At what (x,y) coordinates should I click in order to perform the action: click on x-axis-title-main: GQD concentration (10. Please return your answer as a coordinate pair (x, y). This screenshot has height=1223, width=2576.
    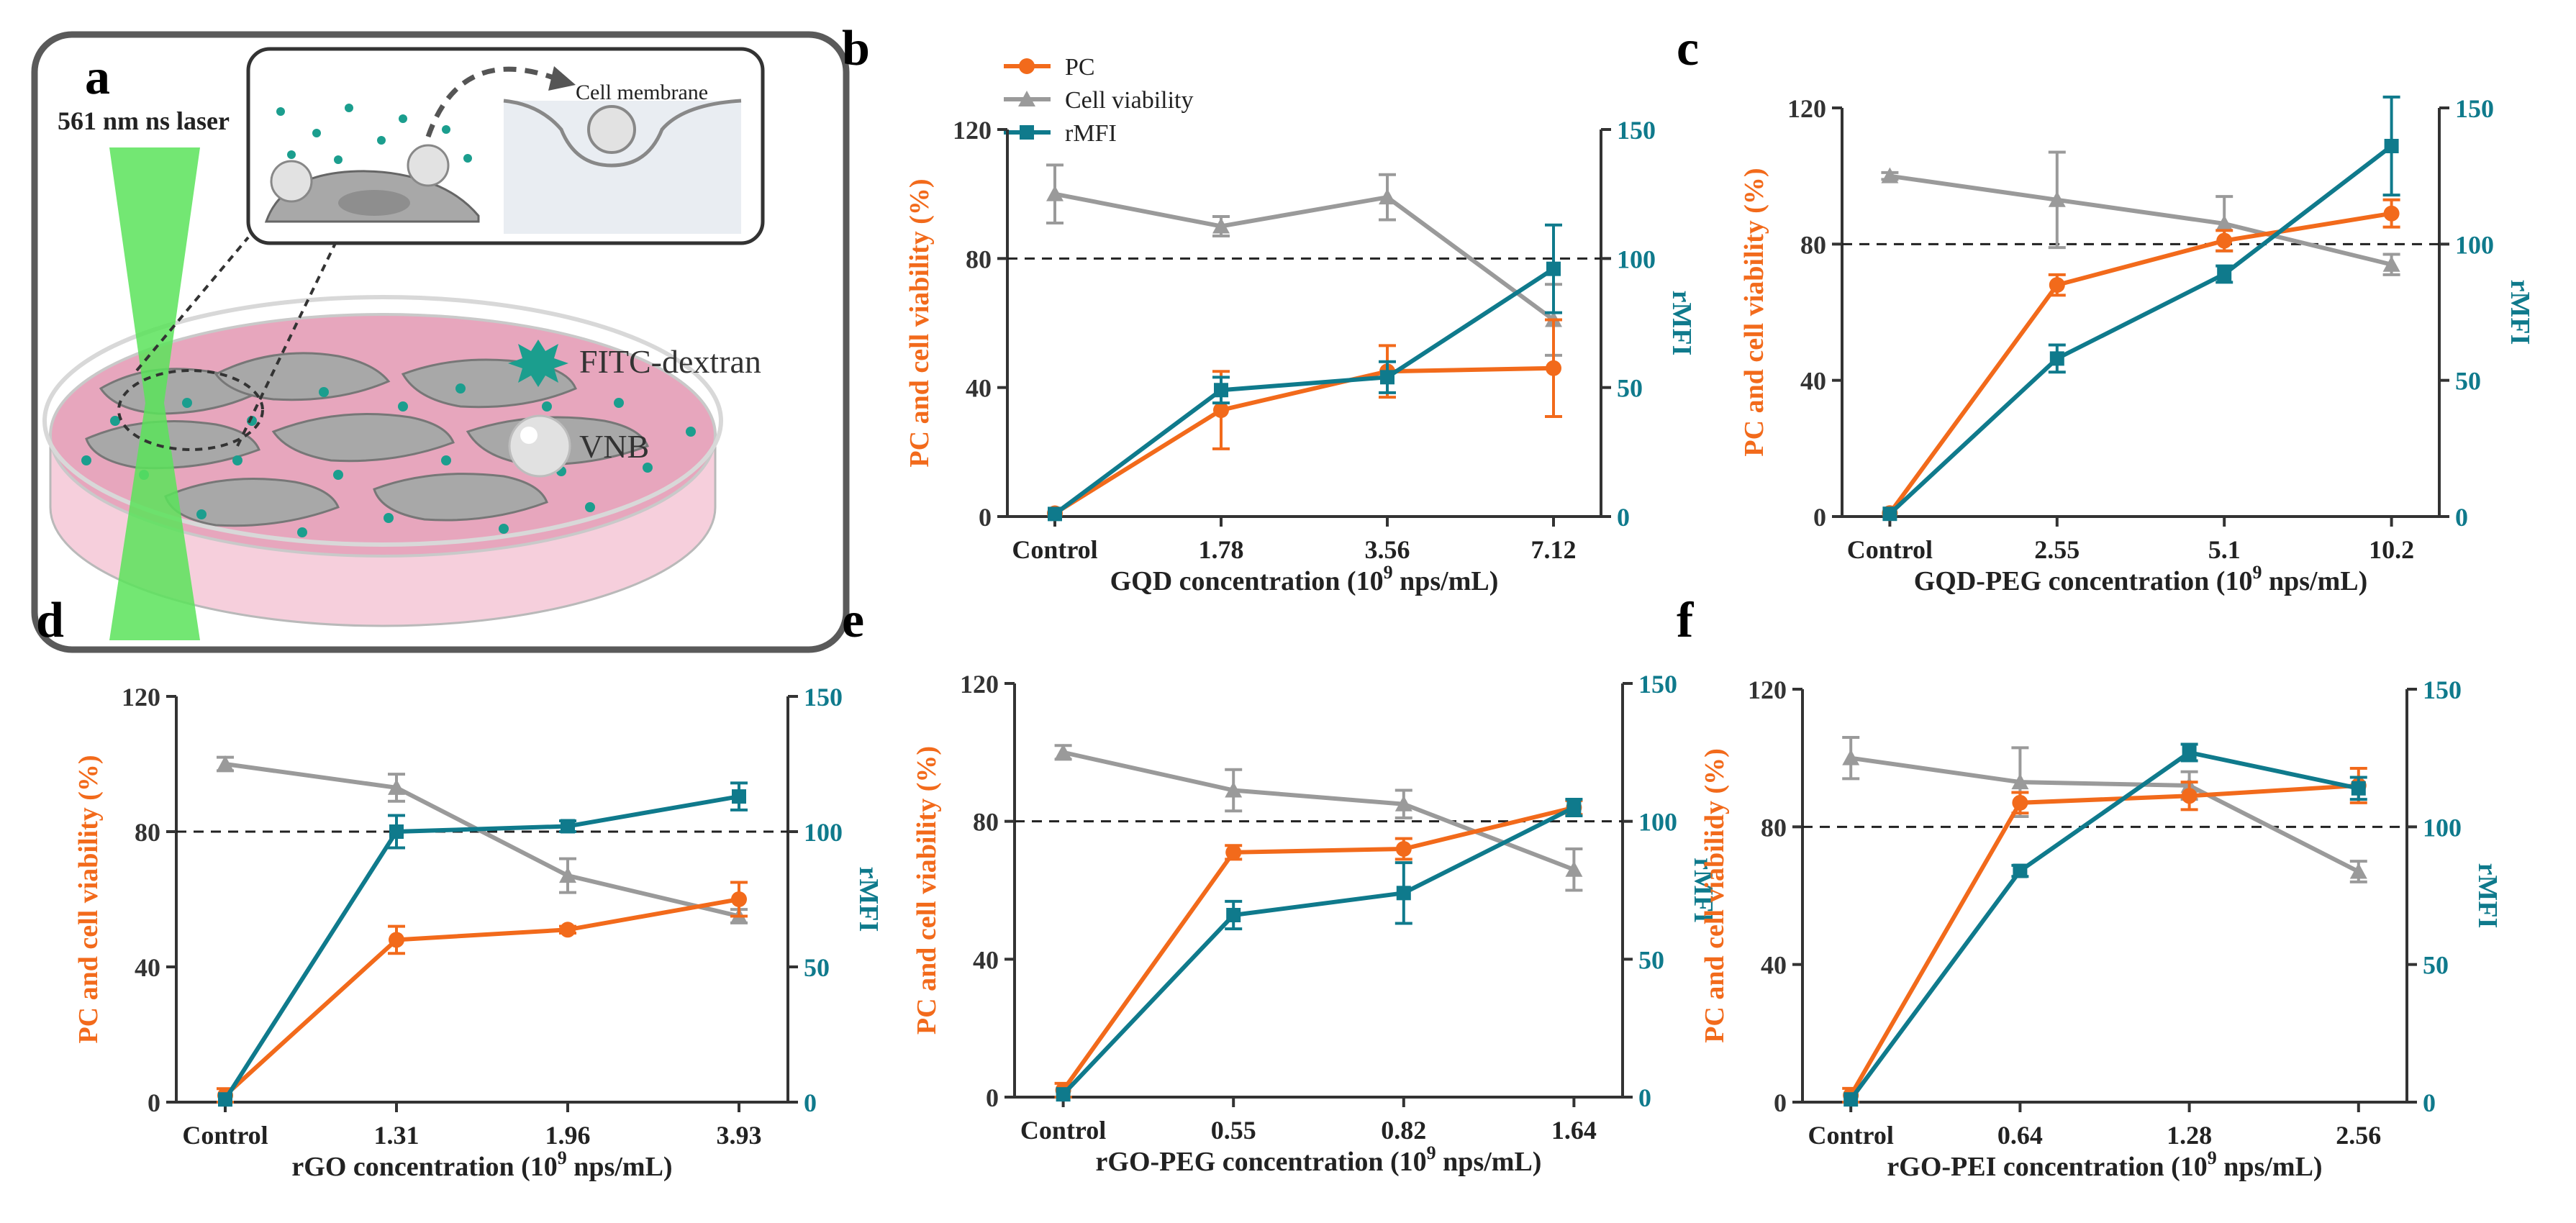
    Looking at the image, I should click on (1247, 581).